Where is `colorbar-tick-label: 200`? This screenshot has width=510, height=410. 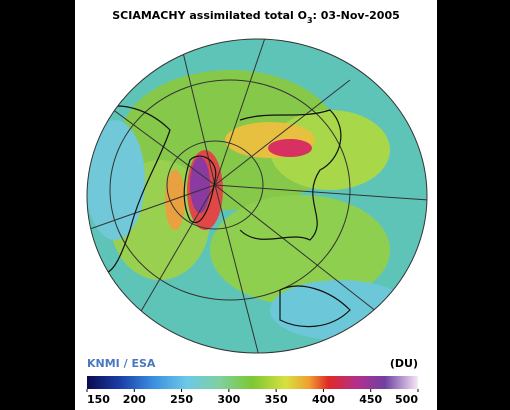 colorbar-tick-label: 200 is located at coordinates (134, 399).